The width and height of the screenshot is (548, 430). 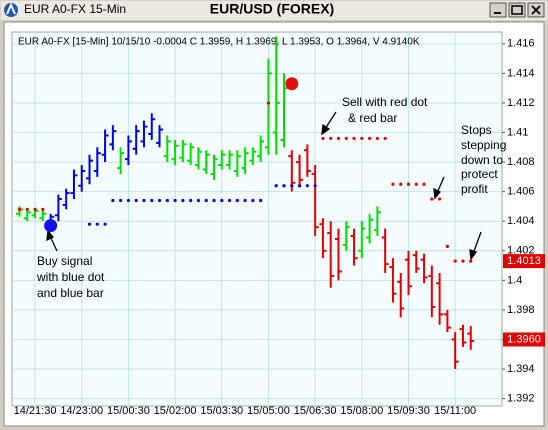 I want to click on y-tick-label: 1.404, so click(x=521, y=221).